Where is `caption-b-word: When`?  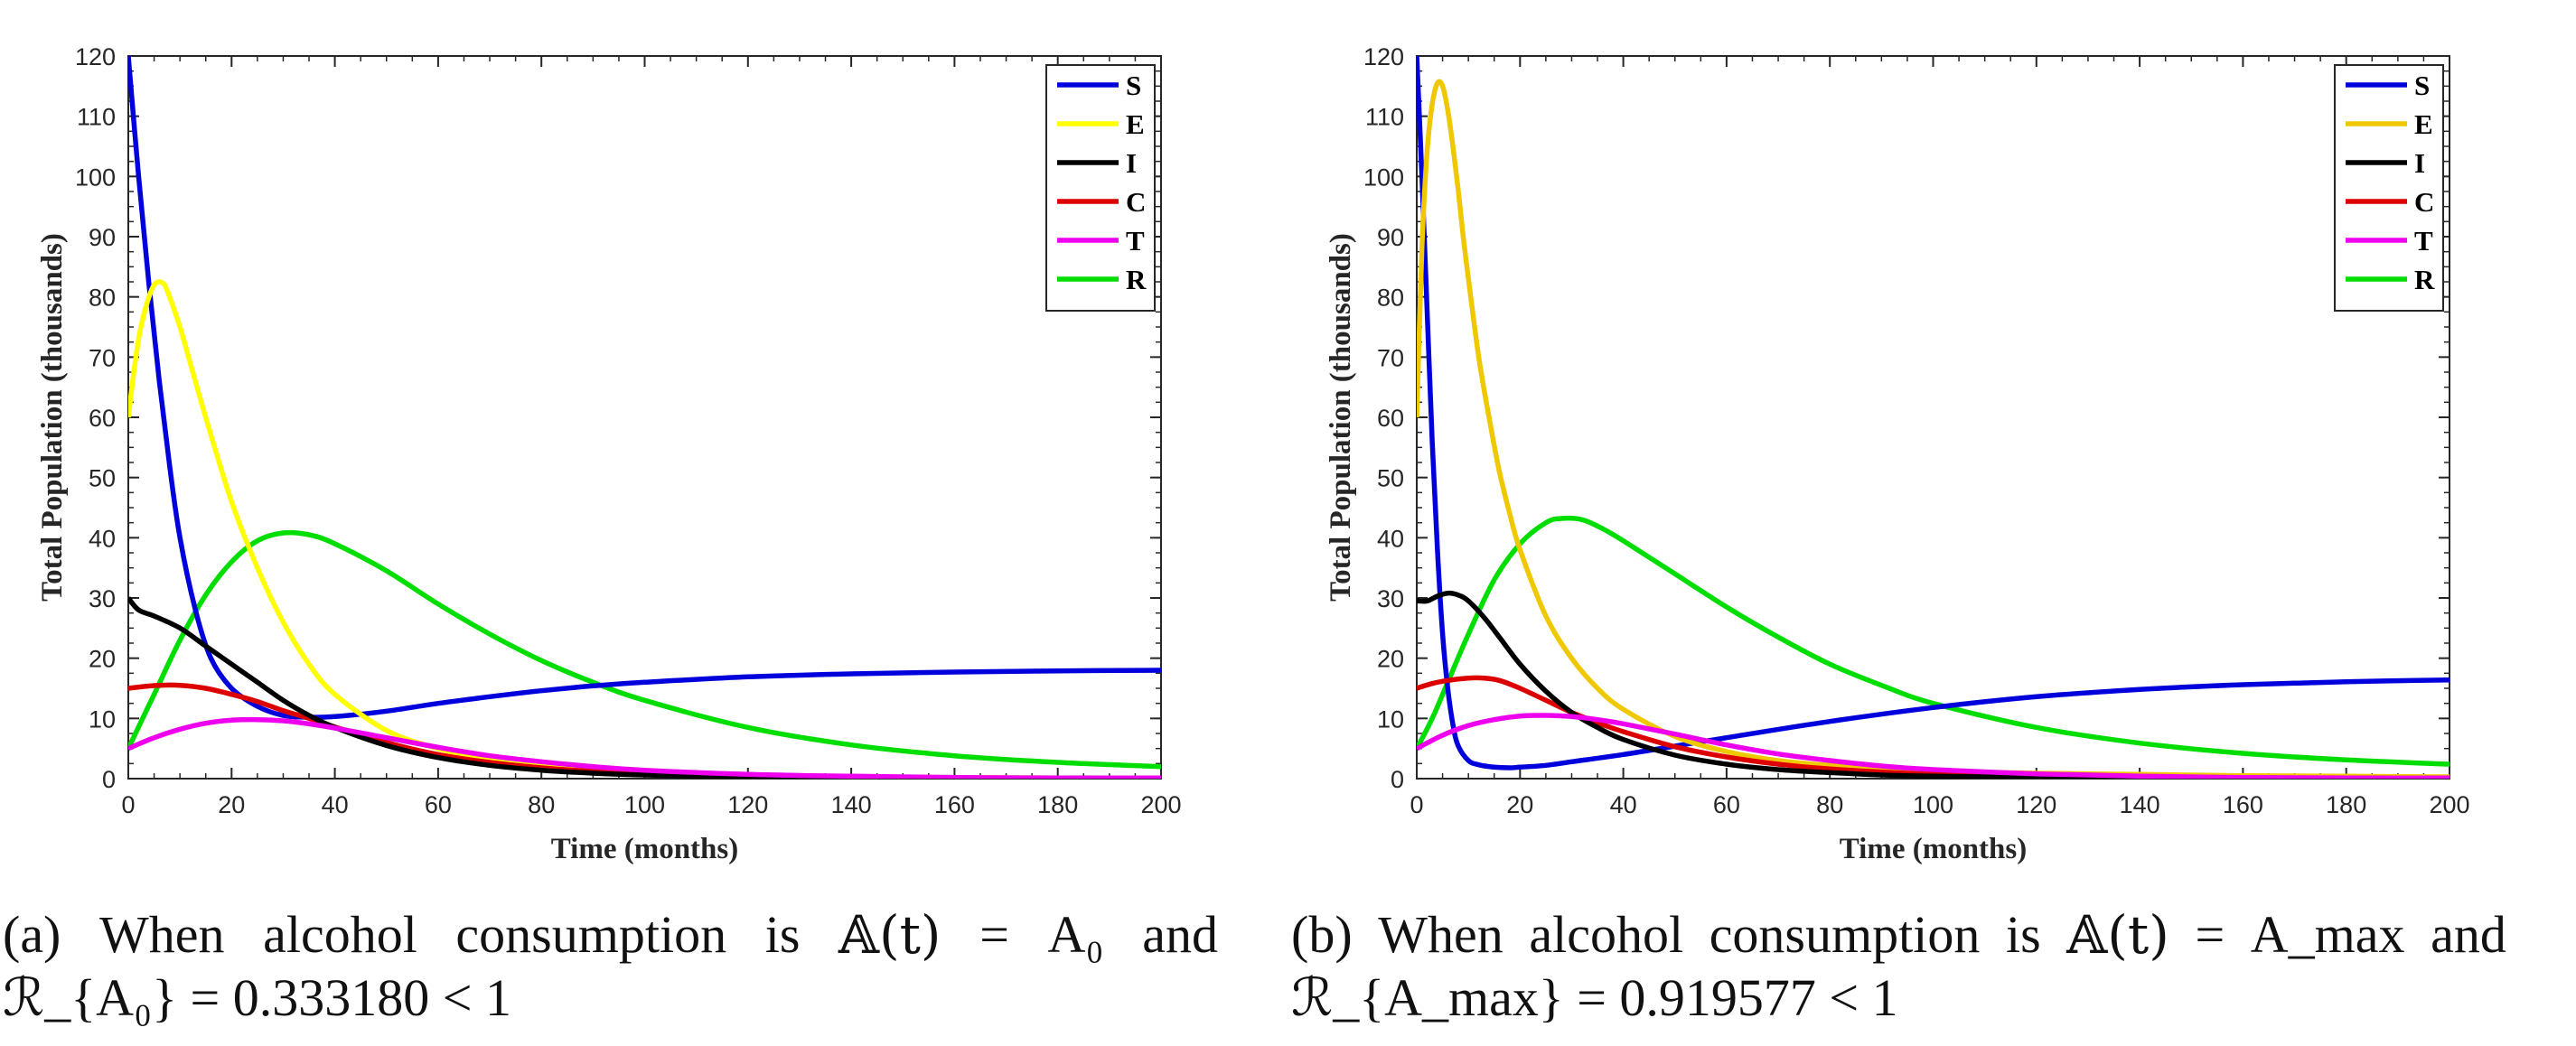
caption-b-word: When is located at coordinates (1440, 934).